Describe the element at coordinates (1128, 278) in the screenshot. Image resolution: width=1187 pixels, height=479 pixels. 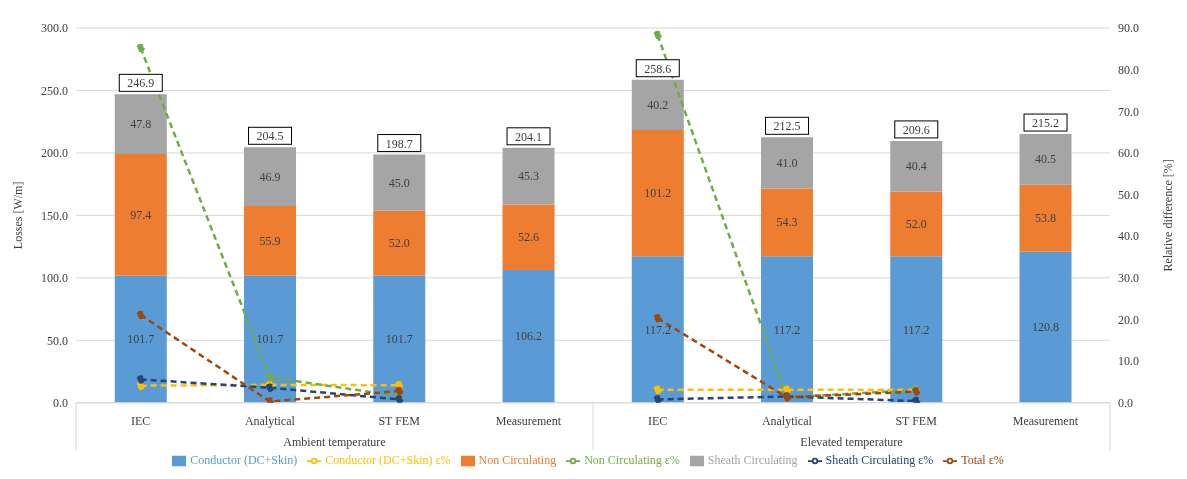
I see `y2-tick-label: 30.0` at that location.